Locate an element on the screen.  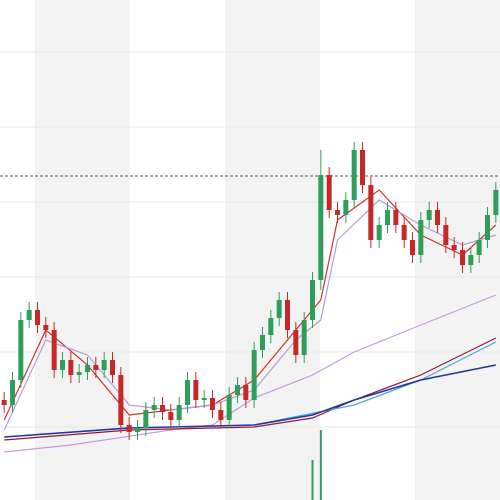
moving-average-line is located at coordinates (375, 383).